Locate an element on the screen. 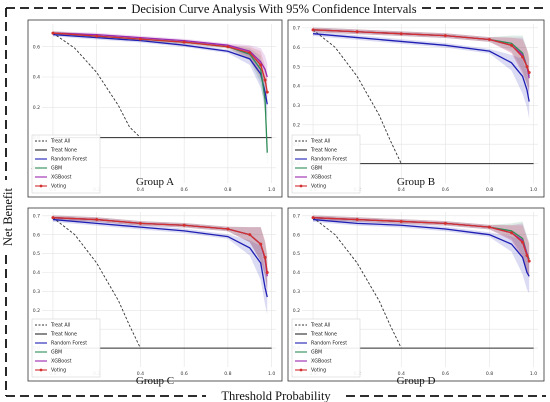 This screenshot has height=402, width=550. y-tick-label: 0.5 is located at coordinates (296, 254).